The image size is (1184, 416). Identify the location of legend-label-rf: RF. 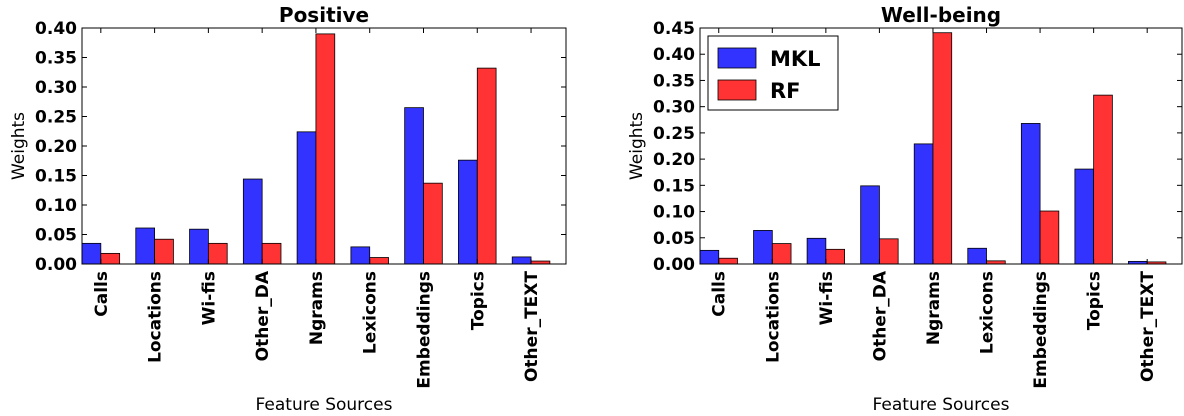
(785, 91).